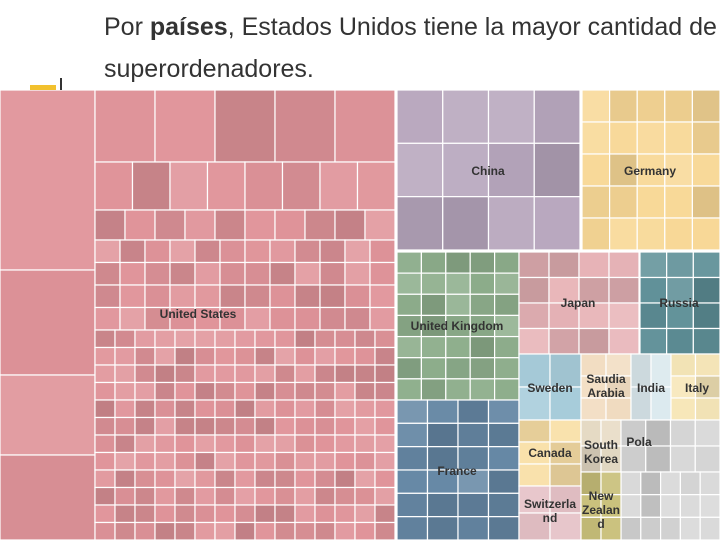  Describe the element at coordinates (198, 314) in the screenshot. I see `united-states-label: United States` at that location.